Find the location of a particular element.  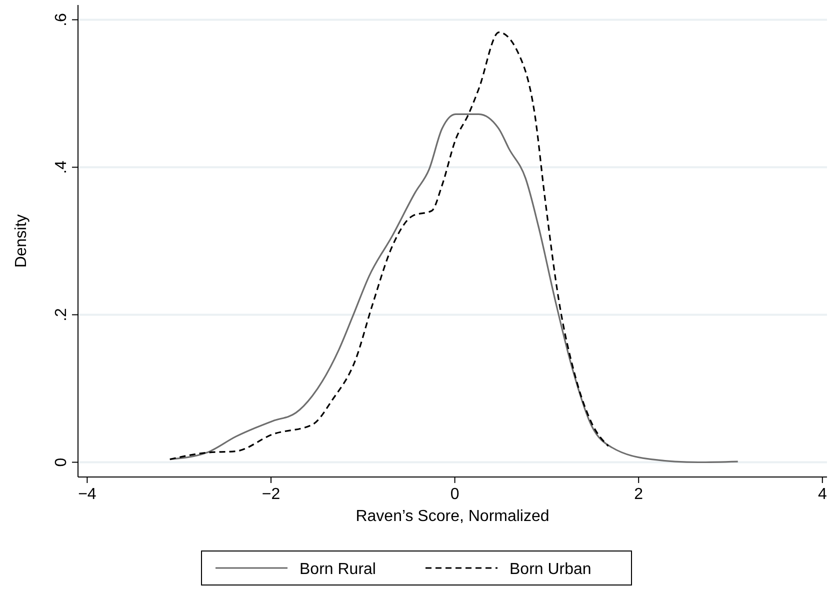

y-tick-label: .2 is located at coordinates (61, 315).